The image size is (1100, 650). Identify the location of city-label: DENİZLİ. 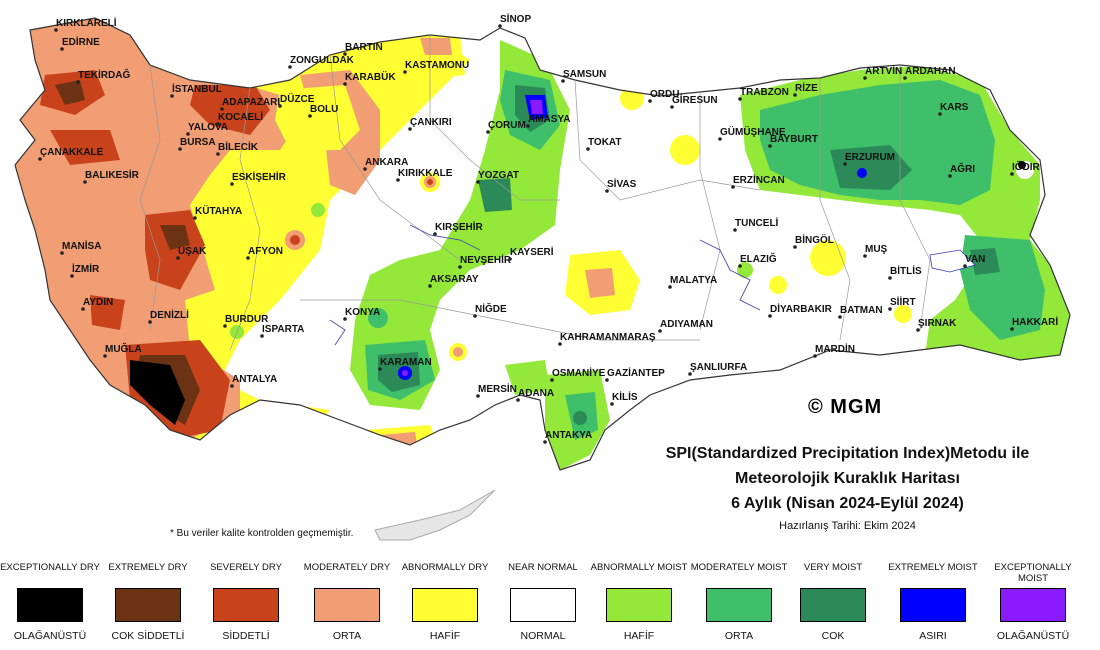
(169, 314).